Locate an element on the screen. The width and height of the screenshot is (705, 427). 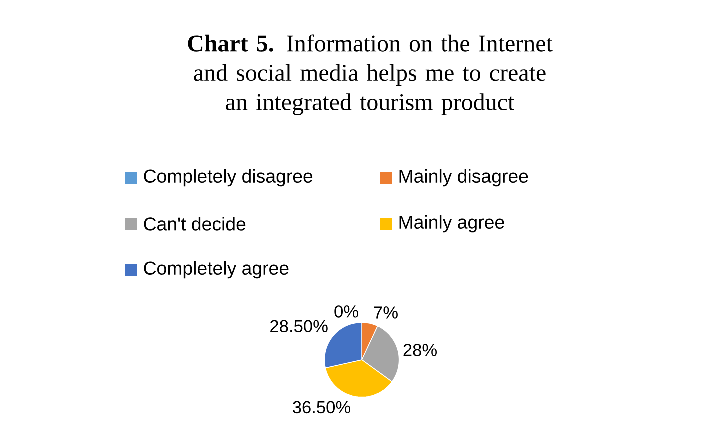
legend-label: Mainly agree is located at coordinates (452, 224).